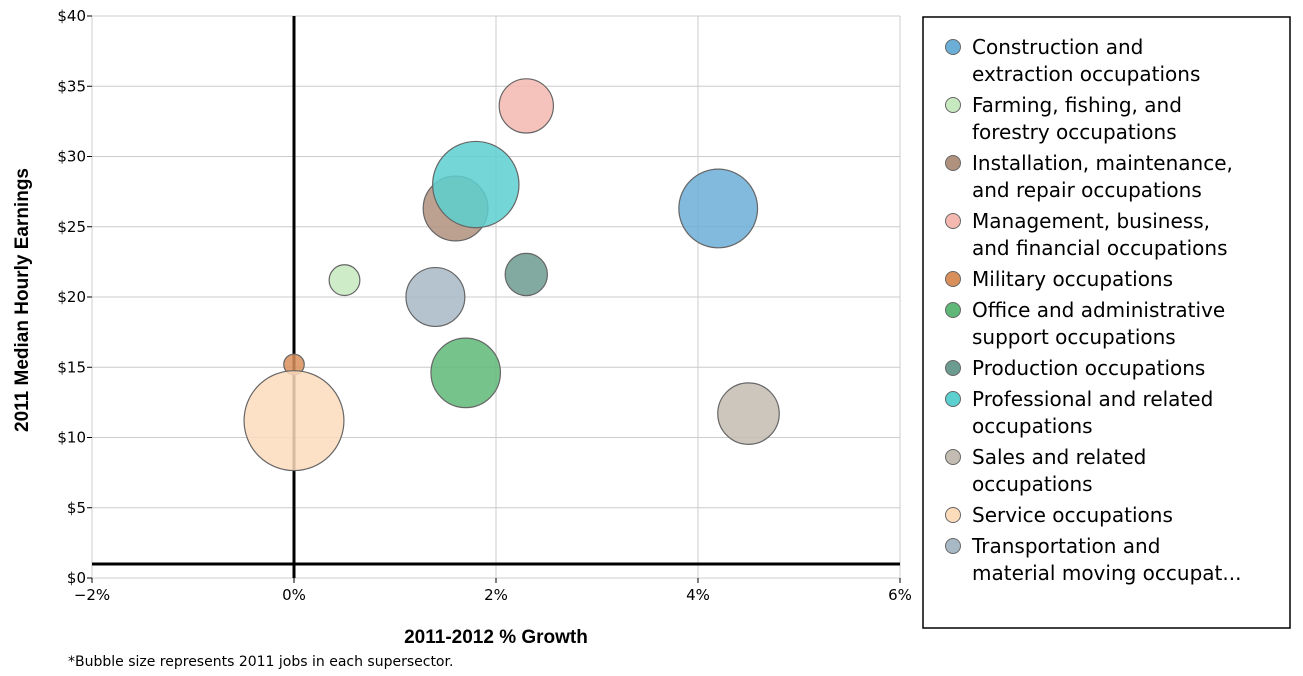 The width and height of the screenshot is (1303, 676). What do you see at coordinates (1098, 310) in the screenshot?
I see `legend-label: Office and administrative` at bounding box center [1098, 310].